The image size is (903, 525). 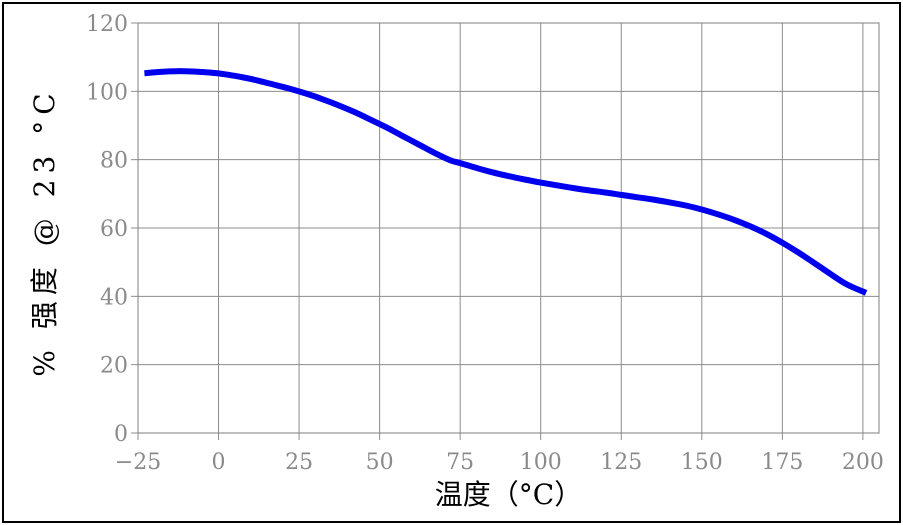 I want to click on y-axis-label: % 强度 @ 23 °C, so click(x=44, y=231).